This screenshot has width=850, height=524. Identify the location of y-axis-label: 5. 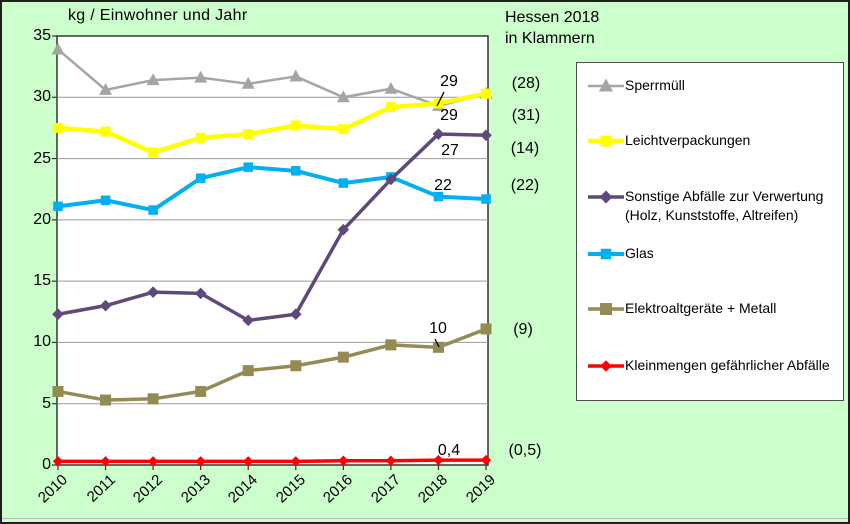
(46, 403).